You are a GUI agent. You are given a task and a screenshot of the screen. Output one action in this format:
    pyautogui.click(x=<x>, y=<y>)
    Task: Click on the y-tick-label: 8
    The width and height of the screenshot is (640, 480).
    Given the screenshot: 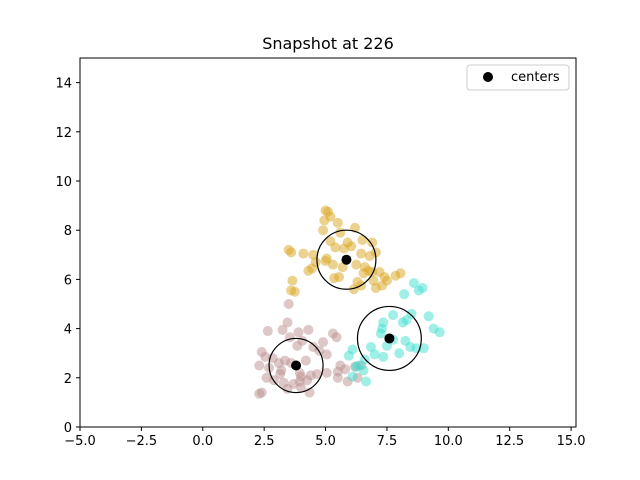 What is the action you would take?
    pyautogui.click(x=68, y=231)
    